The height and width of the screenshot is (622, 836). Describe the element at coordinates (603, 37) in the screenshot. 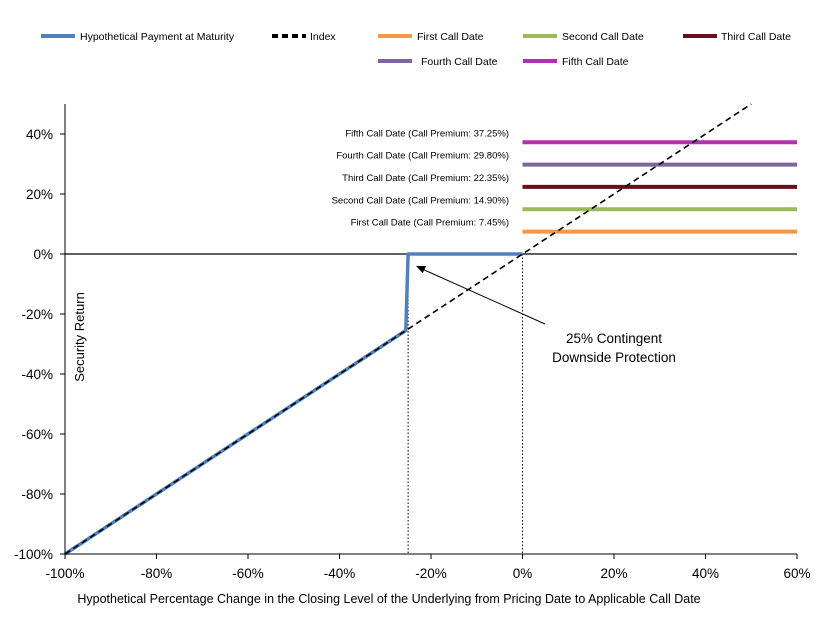

I see `legend-label: Second Call Date` at that location.